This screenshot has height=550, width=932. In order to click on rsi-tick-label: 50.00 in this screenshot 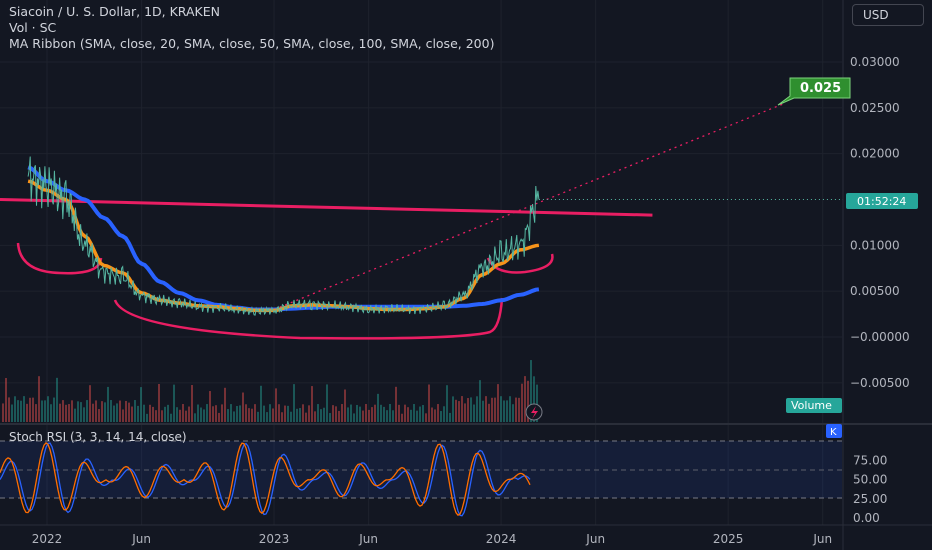, I will do `click(870, 480)`.